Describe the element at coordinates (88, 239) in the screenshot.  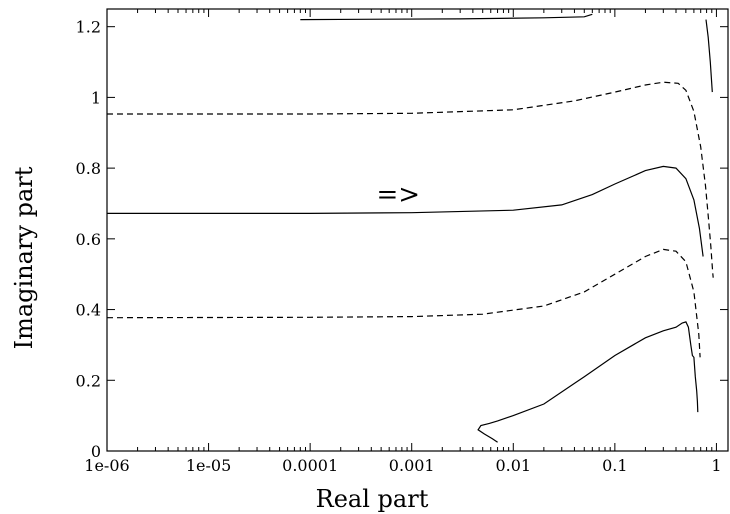
I see `y-tick-label-3: 0.6` at that location.